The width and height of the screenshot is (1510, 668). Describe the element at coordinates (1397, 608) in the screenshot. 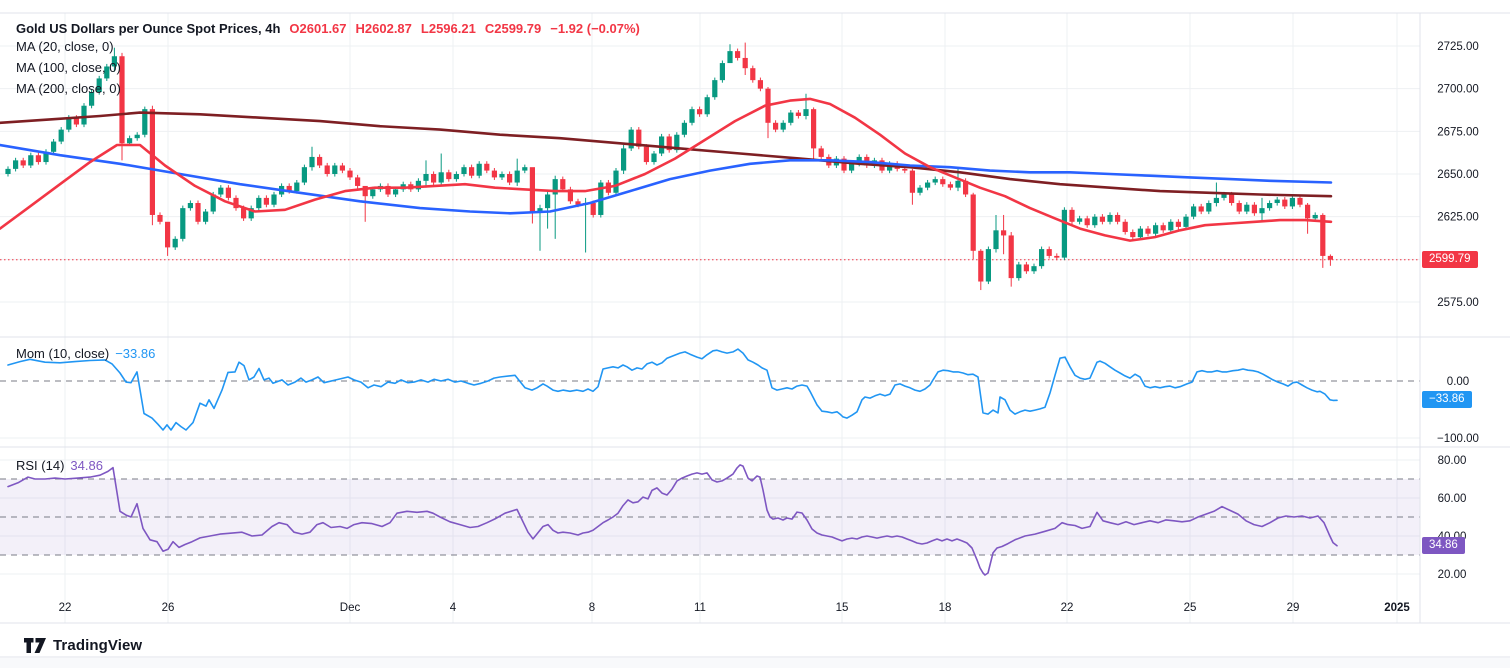

I see `time-axis-tick: 2025` at that location.